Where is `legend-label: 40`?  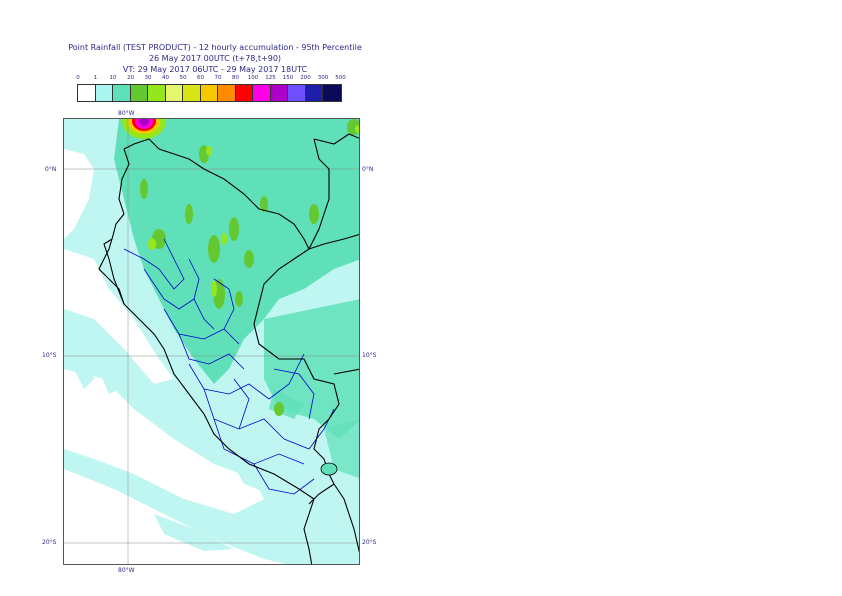 legend-label: 40 is located at coordinates (165, 78).